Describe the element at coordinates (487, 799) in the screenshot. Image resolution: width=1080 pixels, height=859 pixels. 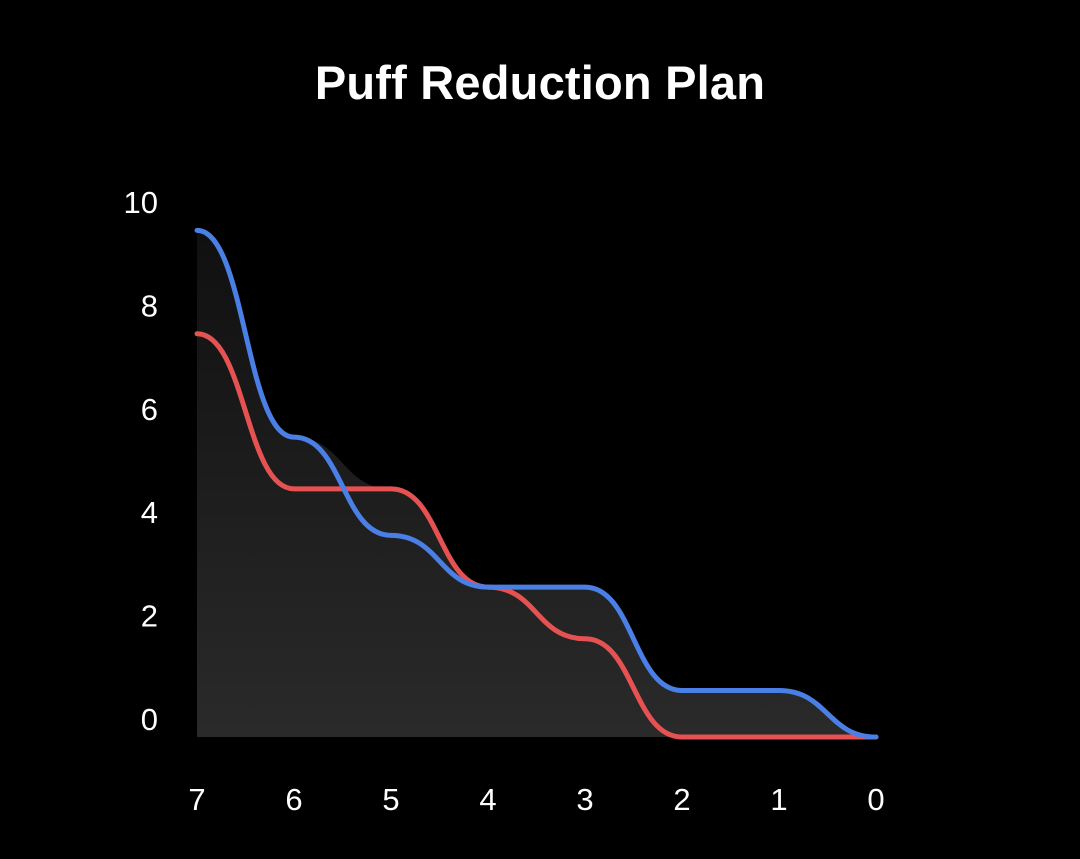
I see `x-tick-label-4: 4` at that location.